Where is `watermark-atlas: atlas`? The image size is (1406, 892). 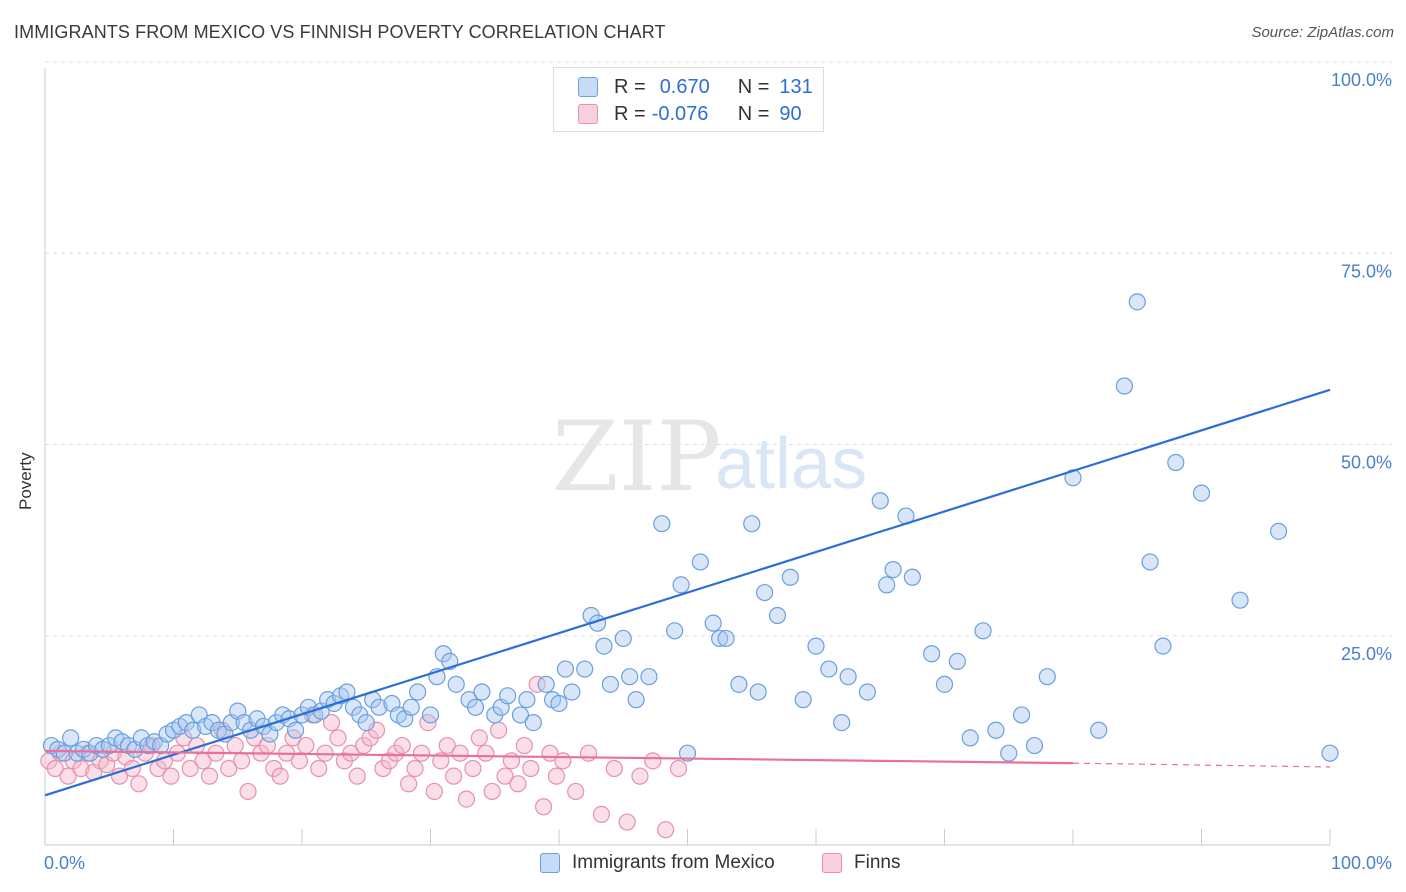
watermark-atlas: atlas is located at coordinates (791, 464).